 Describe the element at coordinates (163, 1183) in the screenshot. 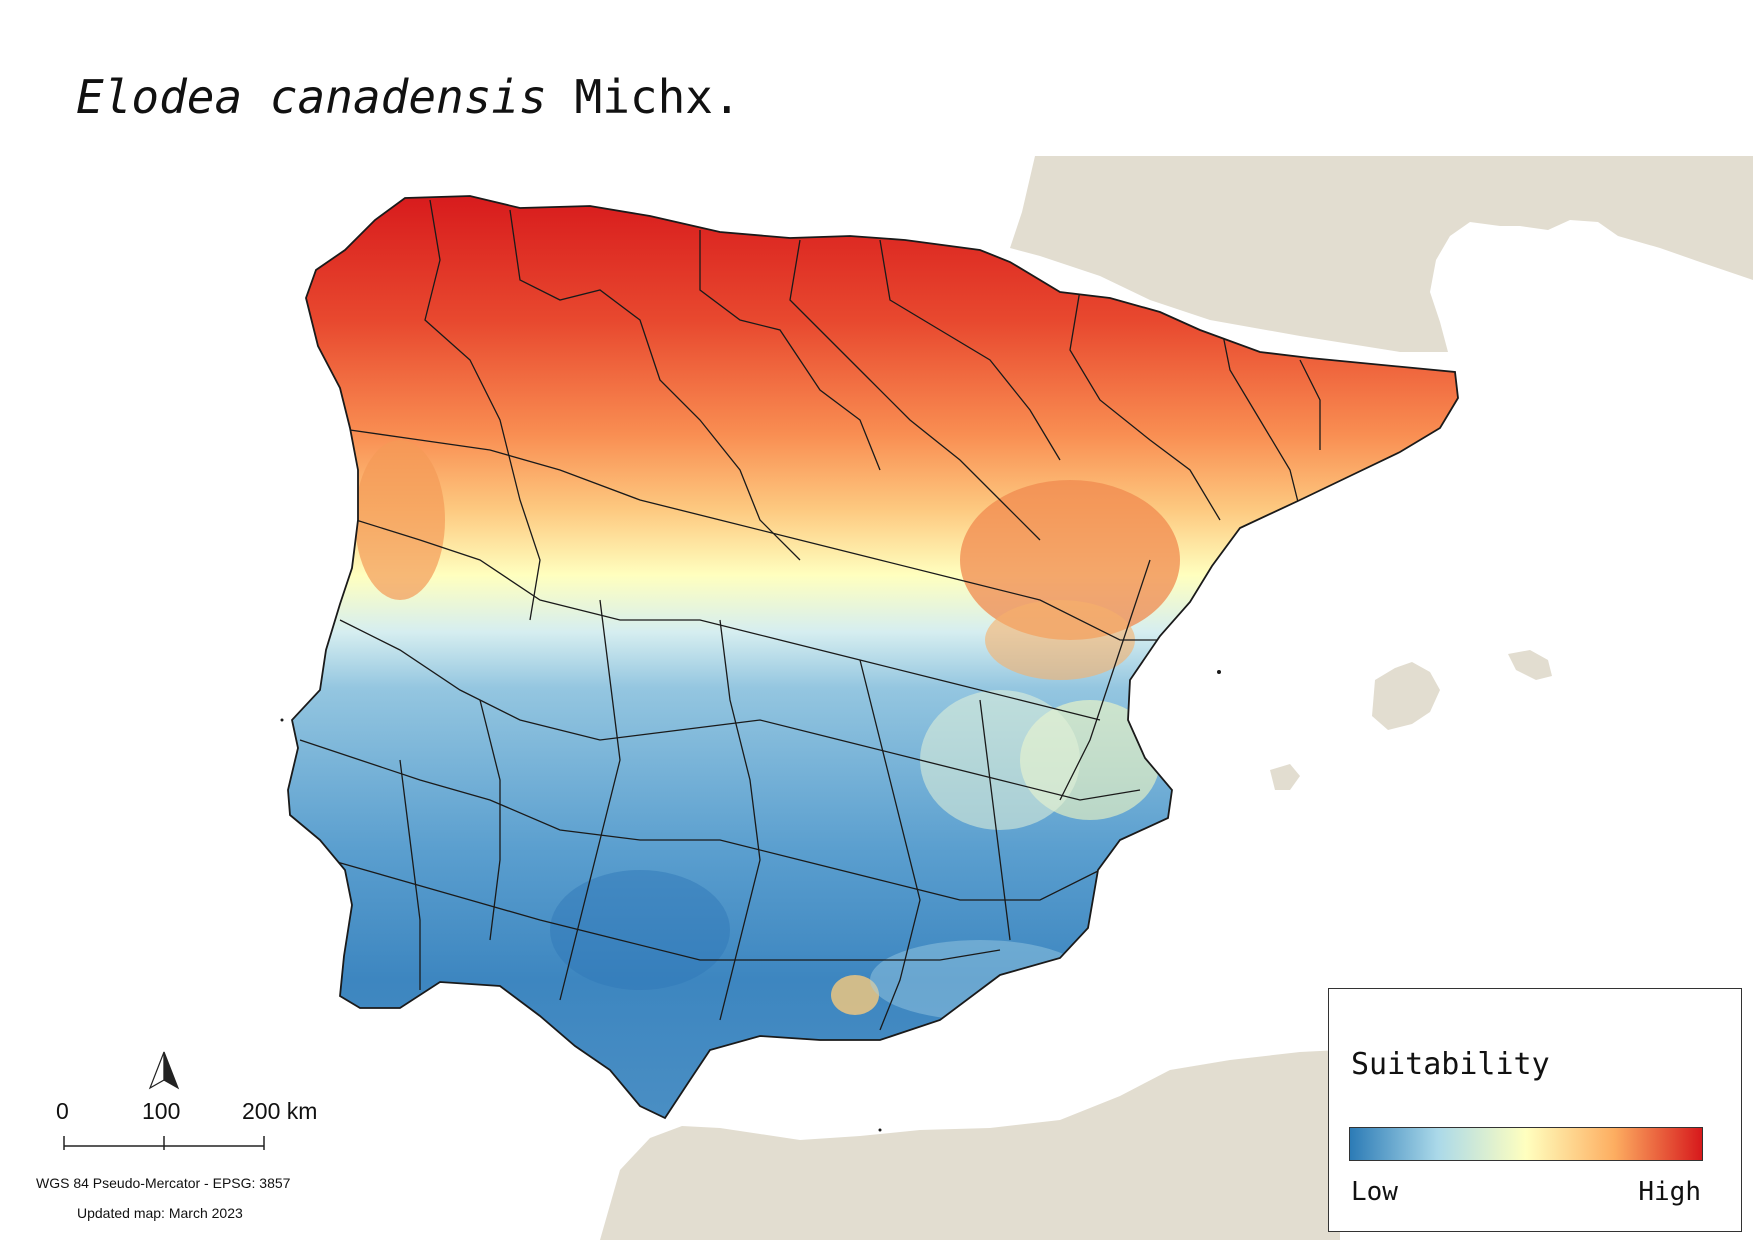

I see `crs-text: WGS 84 Pseudo-Mercator - EPSG: 3857` at that location.